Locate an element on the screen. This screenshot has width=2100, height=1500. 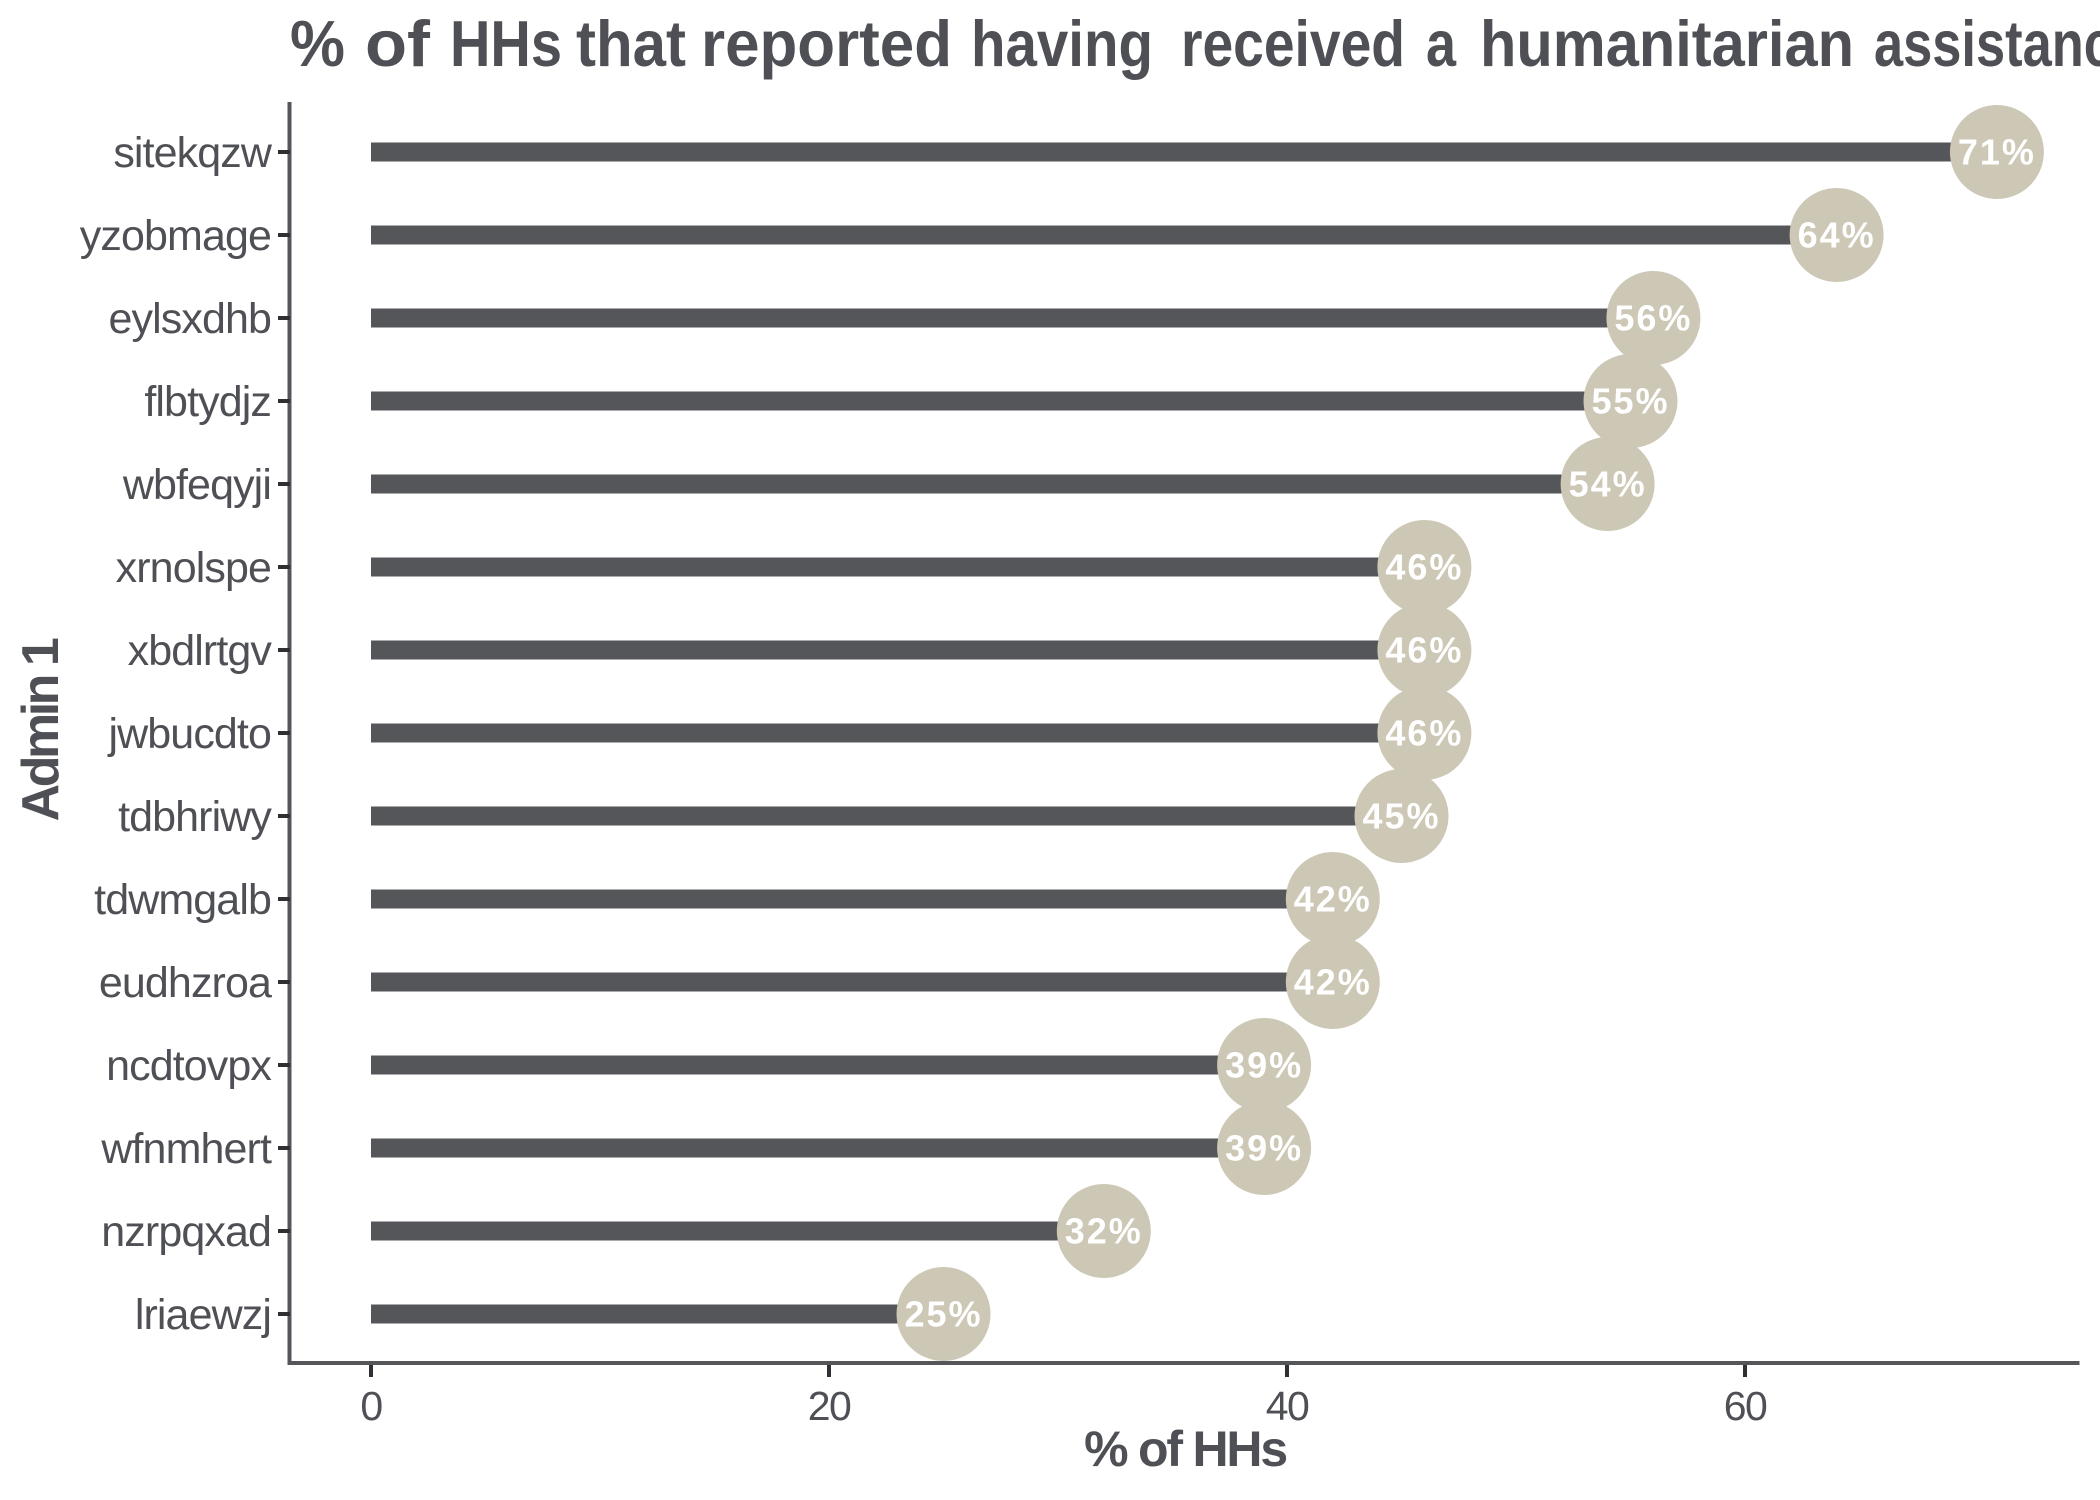
svg-text: 45% is located at coordinates (1401, 816).